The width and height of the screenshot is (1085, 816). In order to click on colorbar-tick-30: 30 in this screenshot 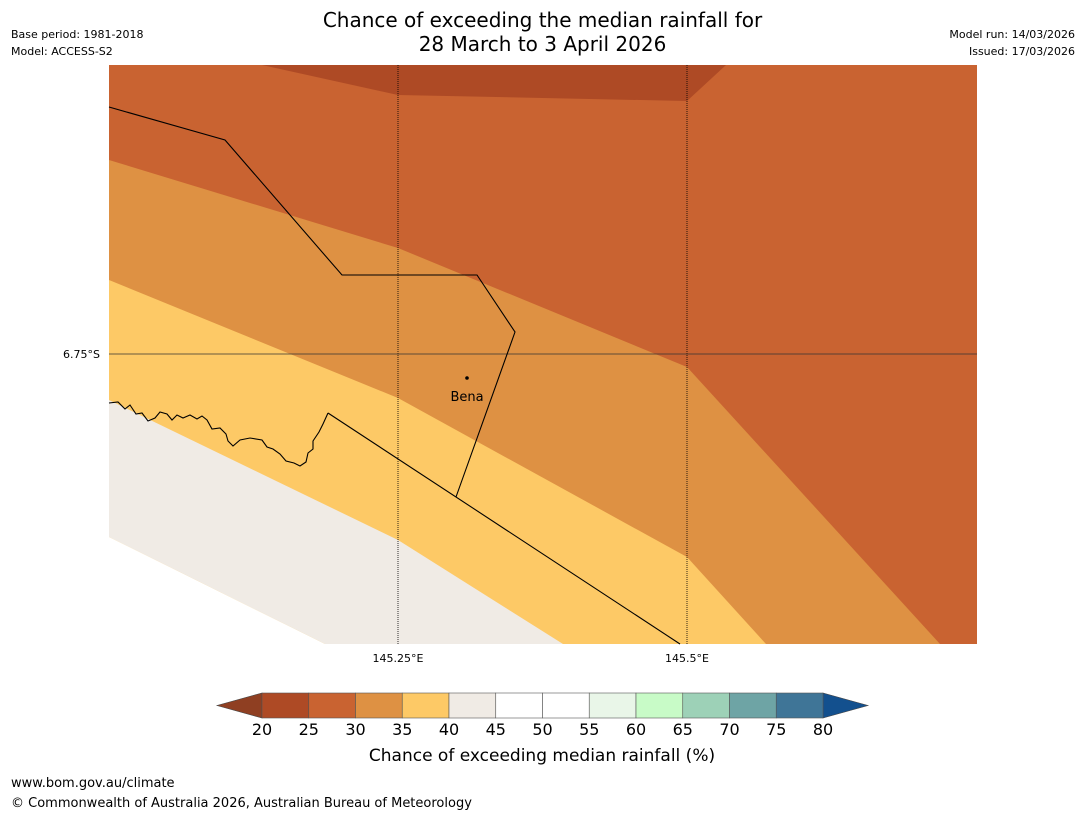, I will do `click(355, 729)`.